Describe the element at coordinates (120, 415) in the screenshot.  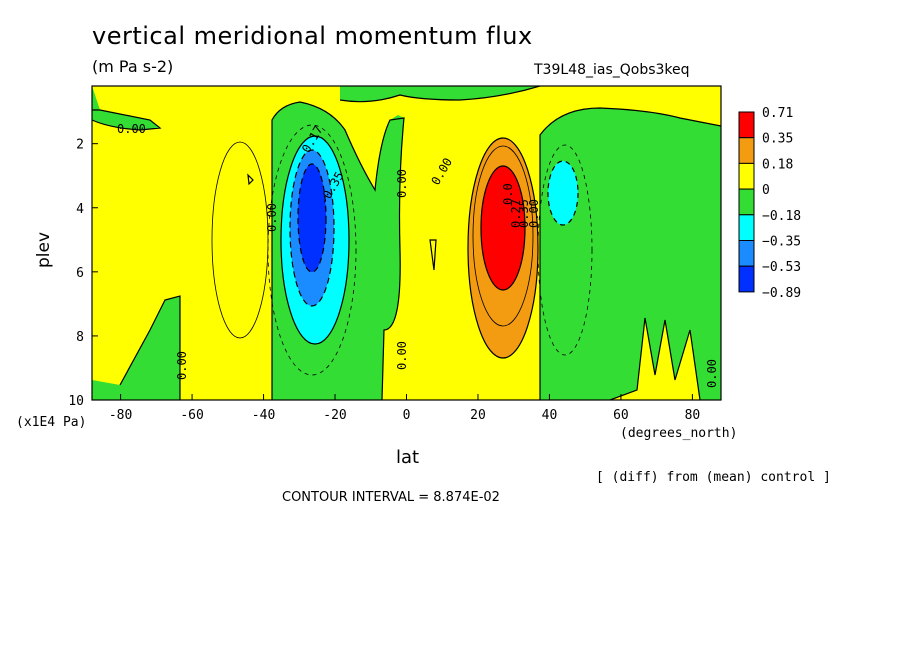
I see `x-tick-label: -80` at that location.